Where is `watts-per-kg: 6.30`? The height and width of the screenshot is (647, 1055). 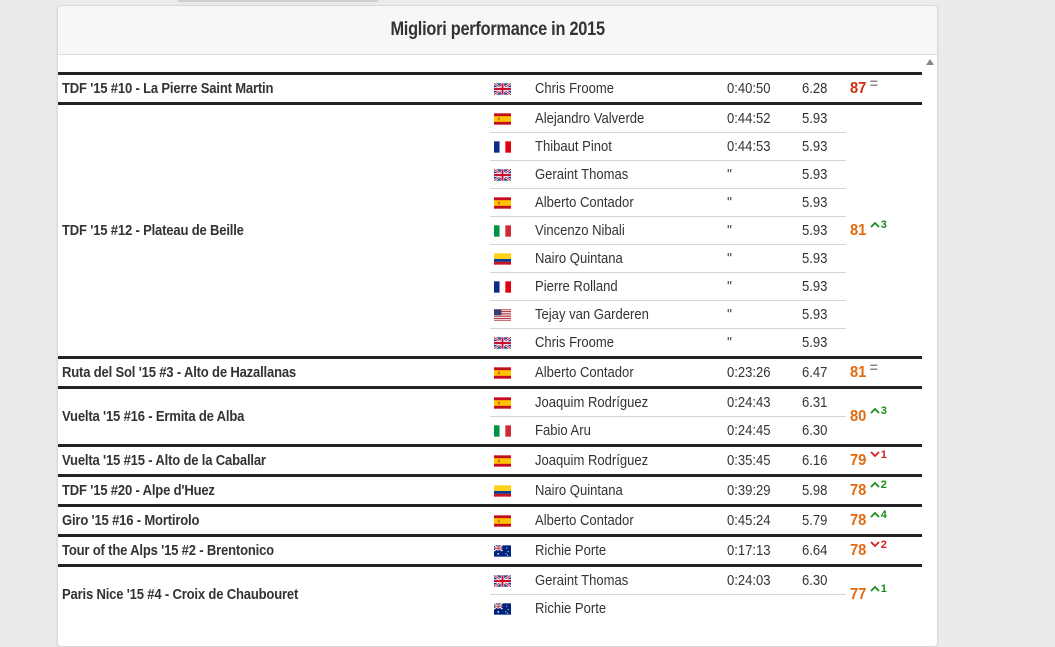
watts-per-kg: 6.30 is located at coordinates (815, 430).